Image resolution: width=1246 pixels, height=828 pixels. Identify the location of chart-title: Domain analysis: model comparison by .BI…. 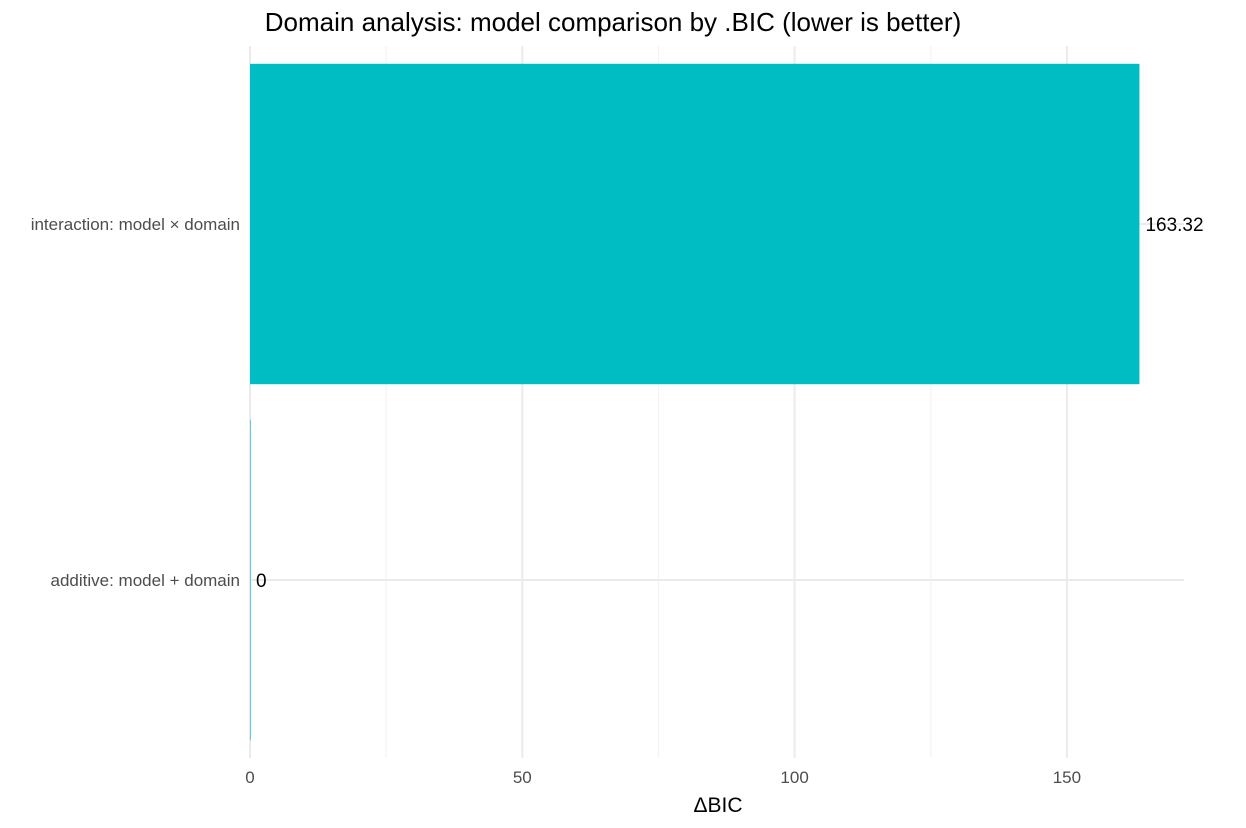
(613, 22).